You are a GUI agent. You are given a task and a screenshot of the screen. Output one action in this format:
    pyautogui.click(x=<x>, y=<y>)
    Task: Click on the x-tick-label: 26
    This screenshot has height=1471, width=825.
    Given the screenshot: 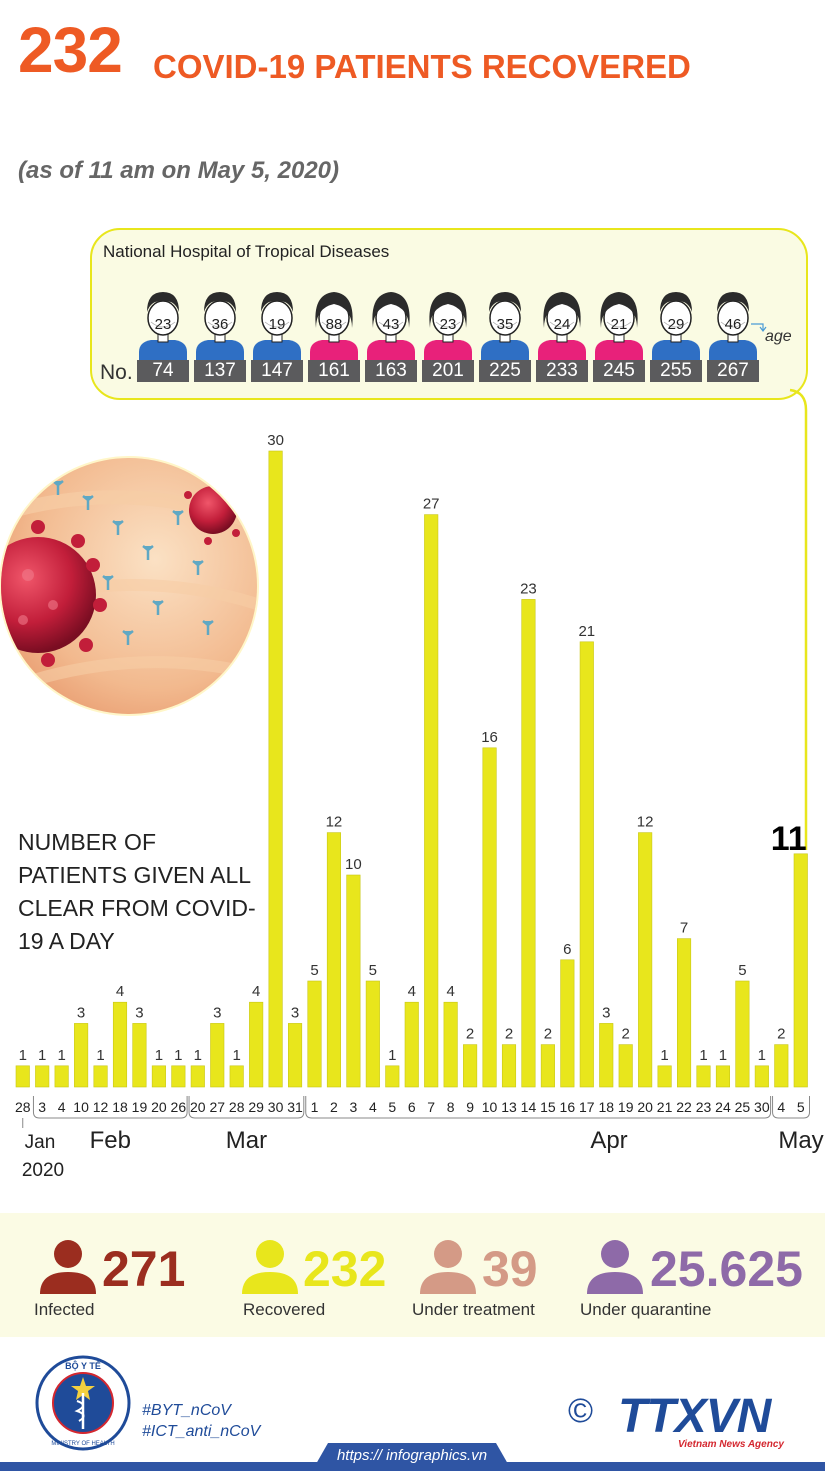 What is the action you would take?
    pyautogui.click(x=179, y=1107)
    